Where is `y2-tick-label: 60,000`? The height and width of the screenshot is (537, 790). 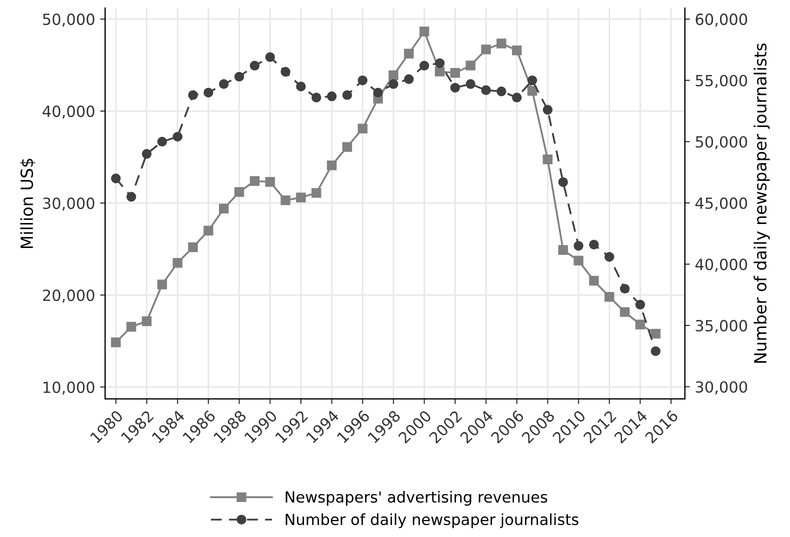 y2-tick-label: 60,000 is located at coordinates (722, 20).